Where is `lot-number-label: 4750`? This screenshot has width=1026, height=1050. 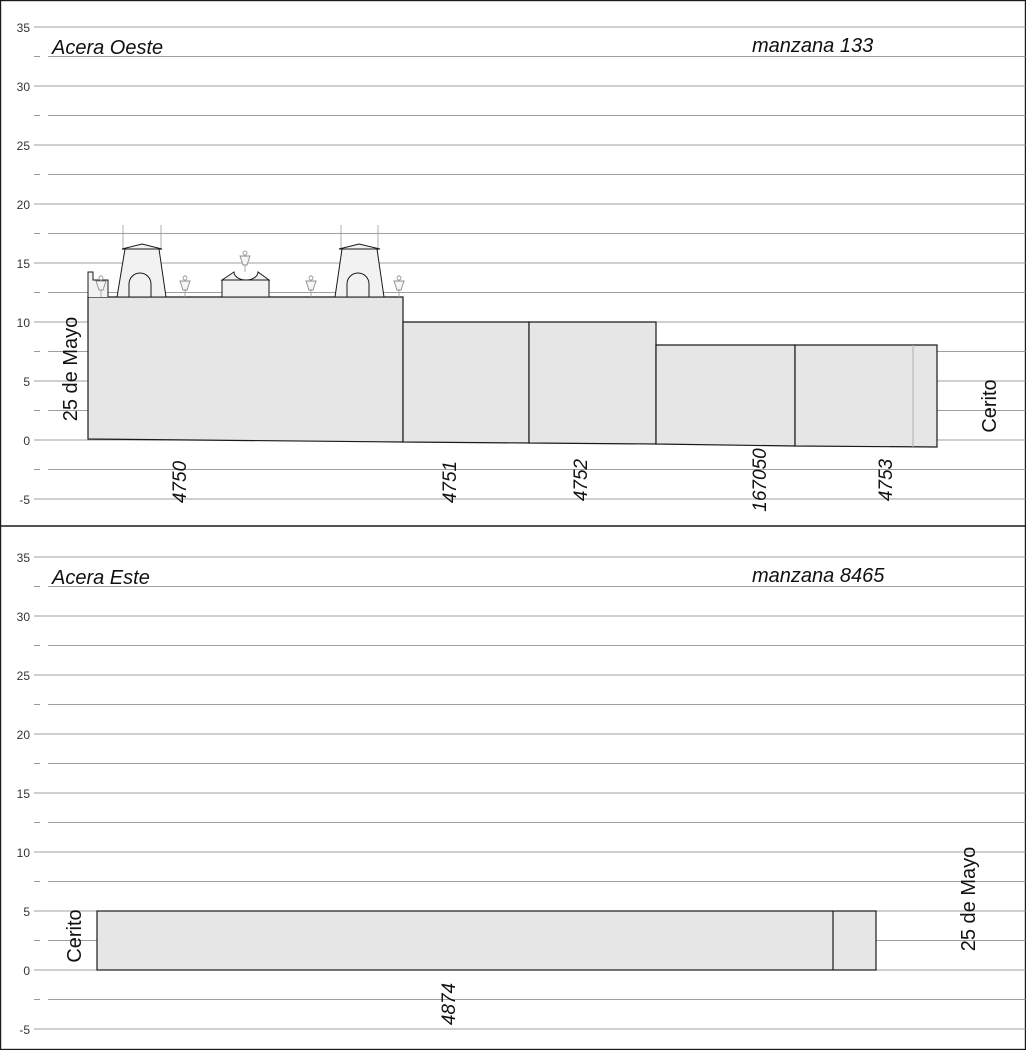 lot-number-label: 4750 is located at coordinates (180, 481).